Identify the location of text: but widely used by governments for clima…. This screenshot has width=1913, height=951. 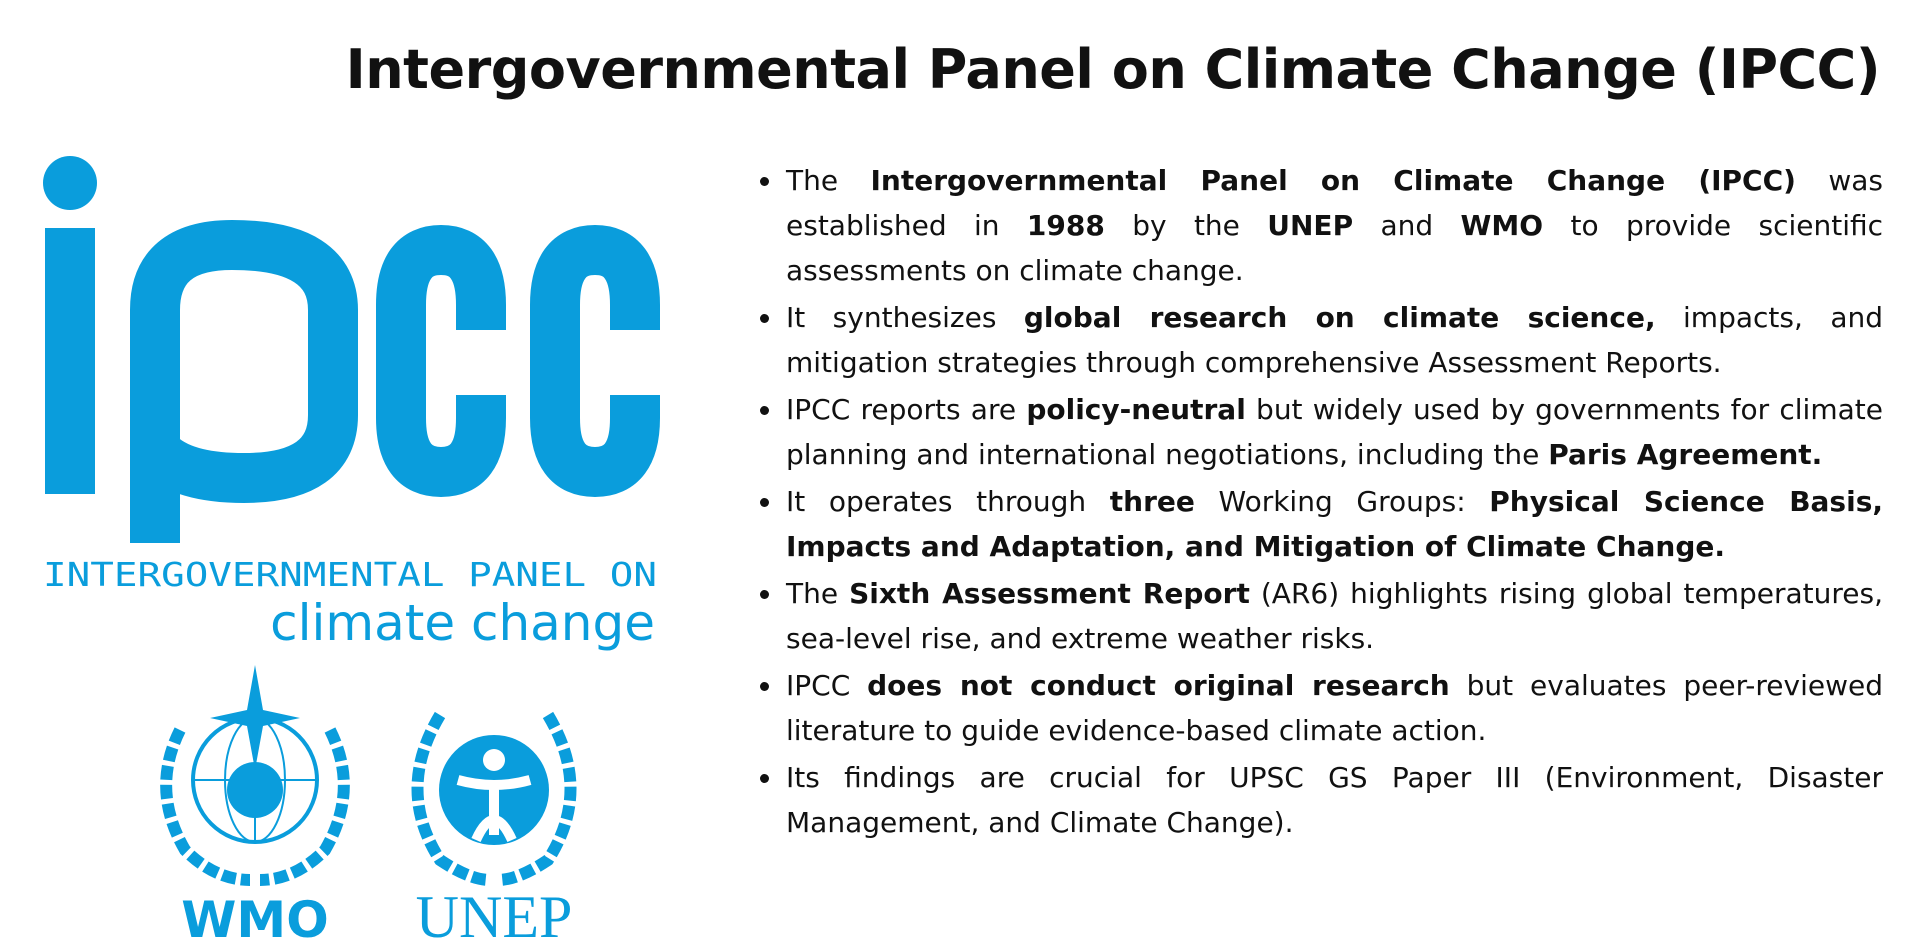
(1334, 432).